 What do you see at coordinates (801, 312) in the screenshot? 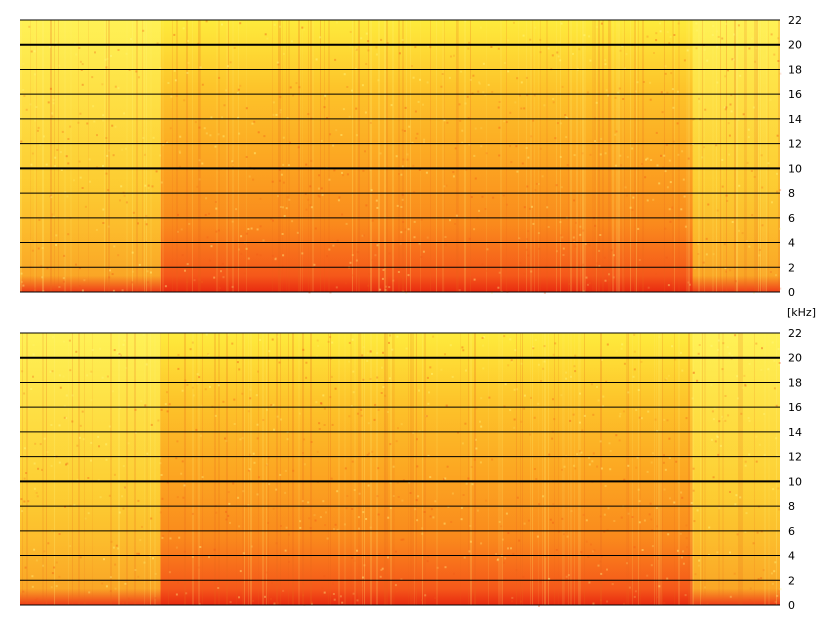
I see `frequency-unit-label: [kHz]` at bounding box center [801, 312].